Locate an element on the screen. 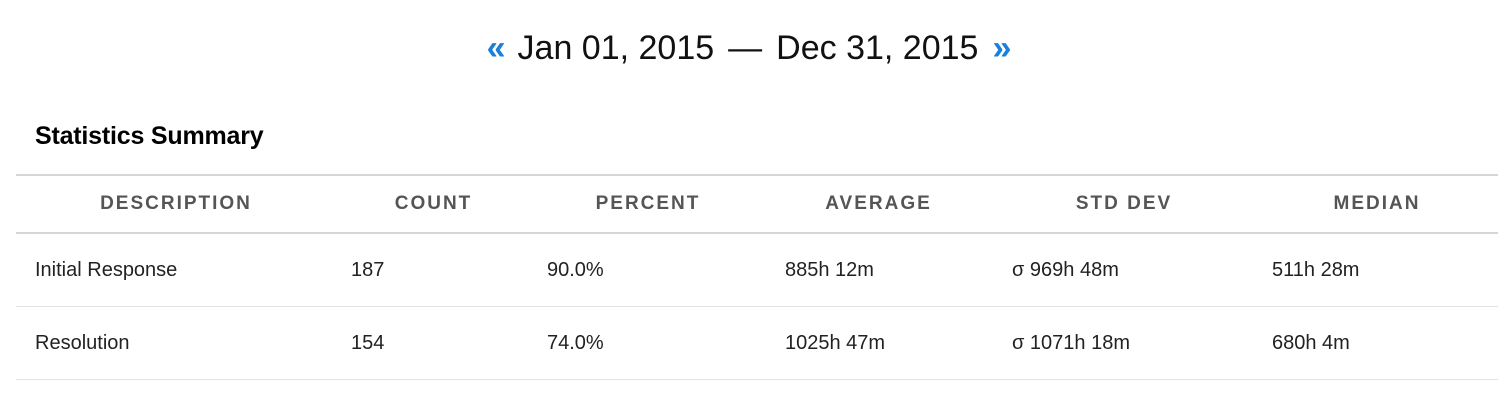  column-header-median: MEDIAN is located at coordinates (1377, 204).